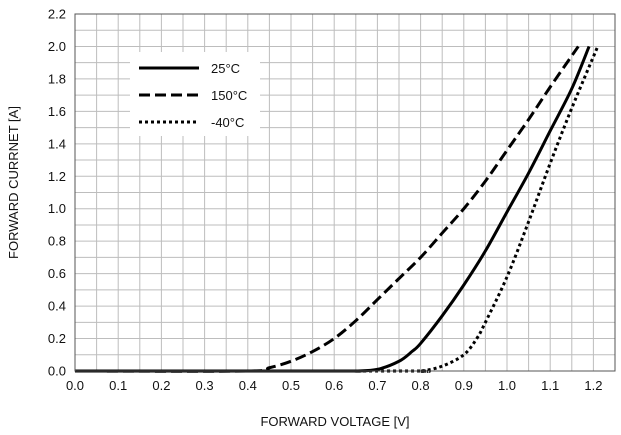 This screenshot has height=435, width=621. I want to click on x-tick-label: 0.1, so click(118, 385).